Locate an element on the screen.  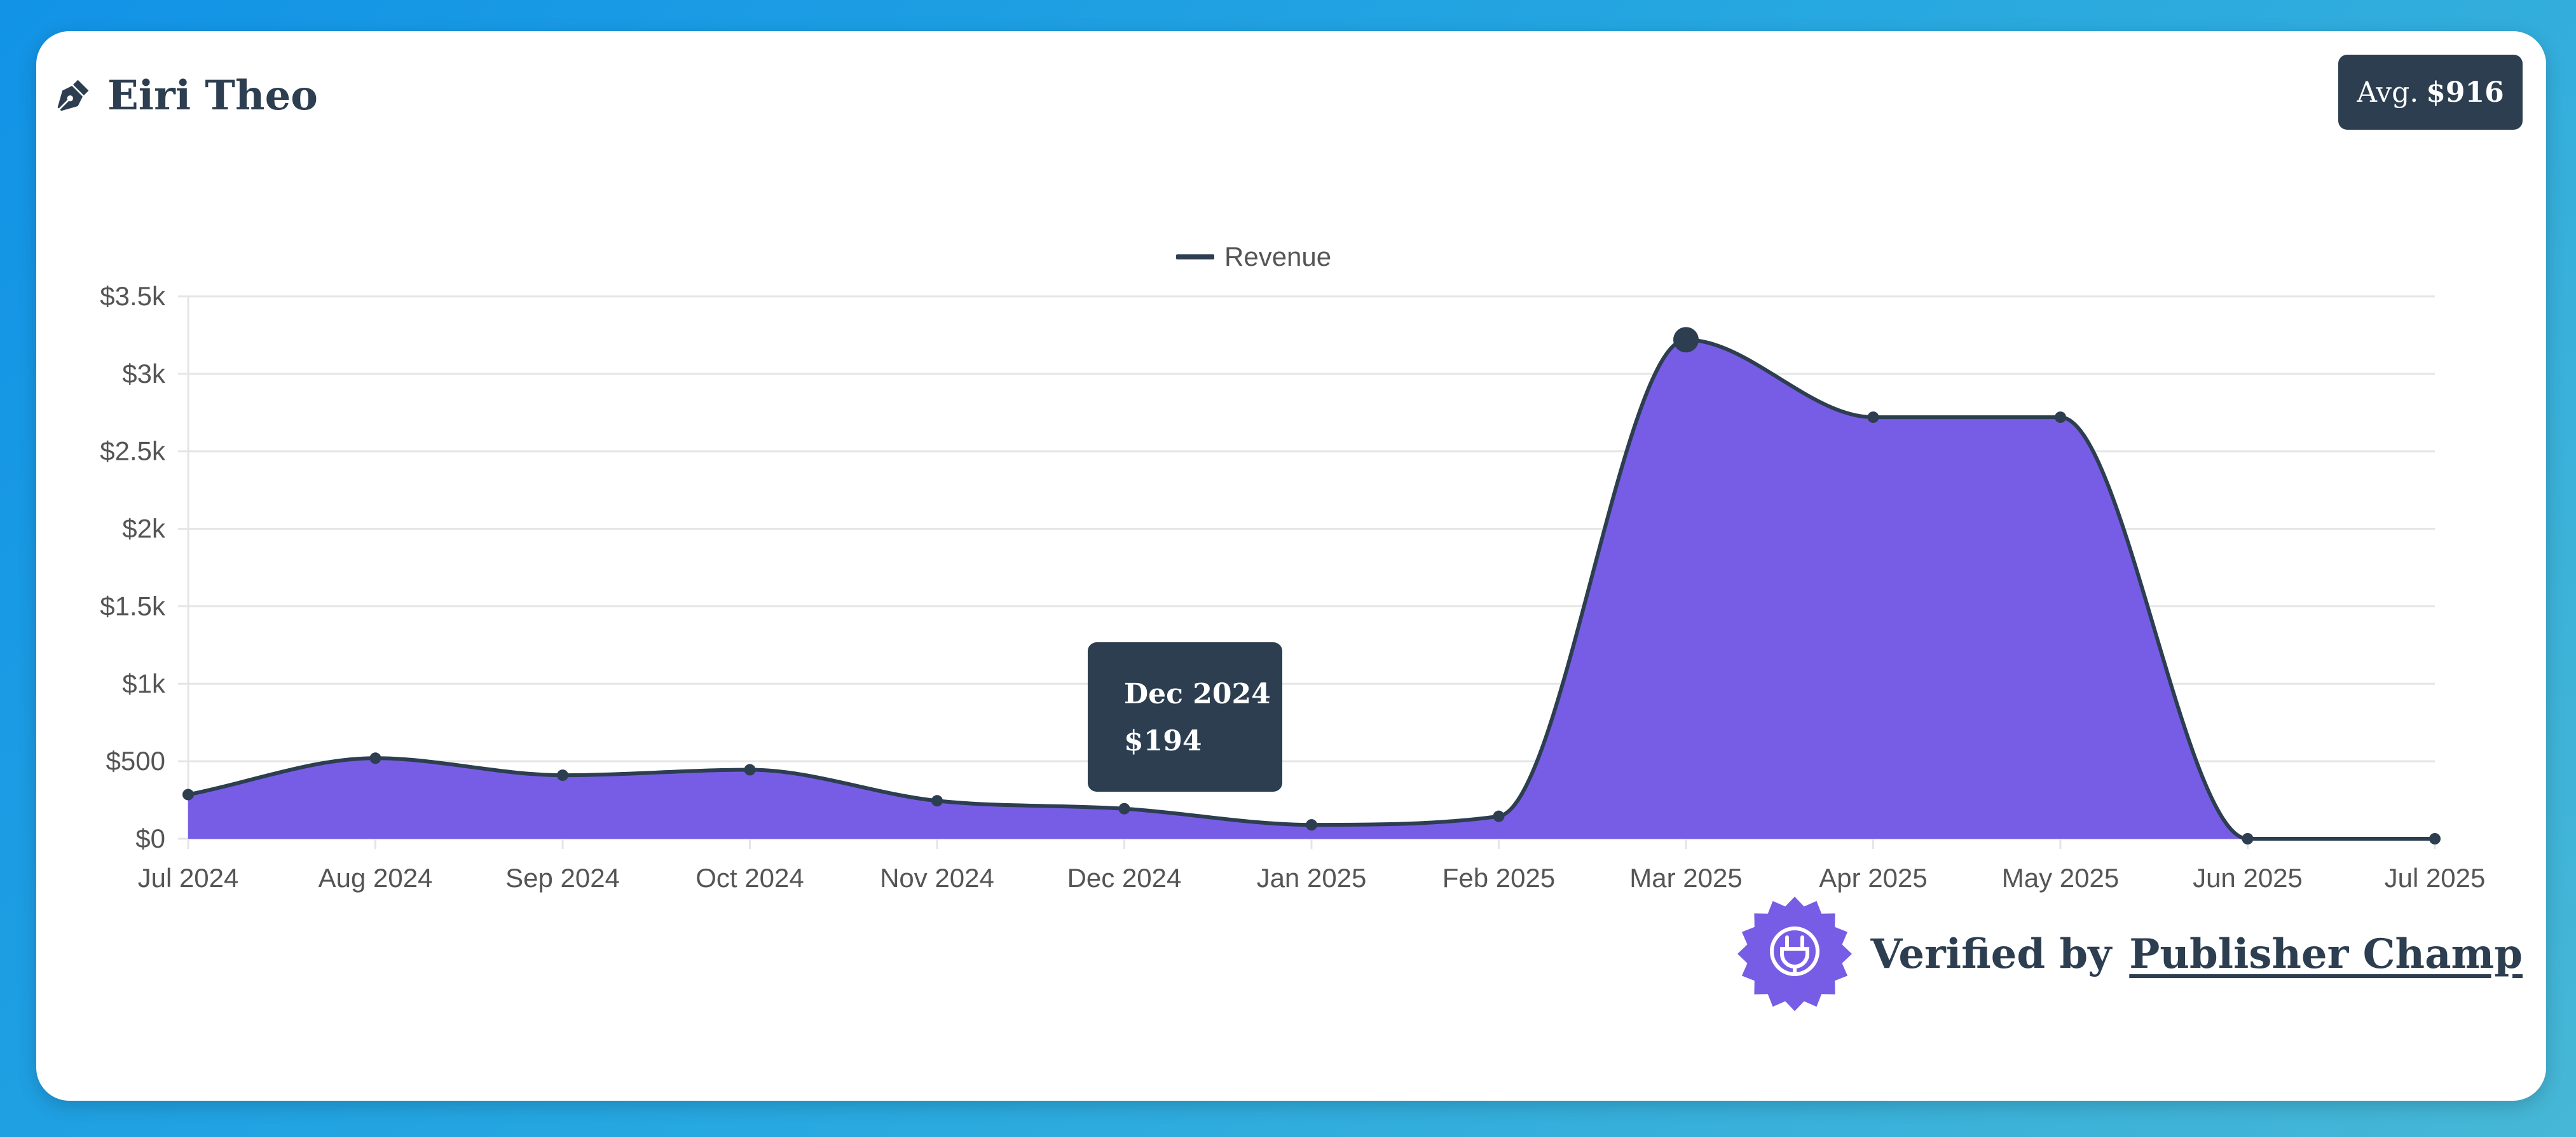
average-badge: Avg. $916 is located at coordinates (2430, 93).